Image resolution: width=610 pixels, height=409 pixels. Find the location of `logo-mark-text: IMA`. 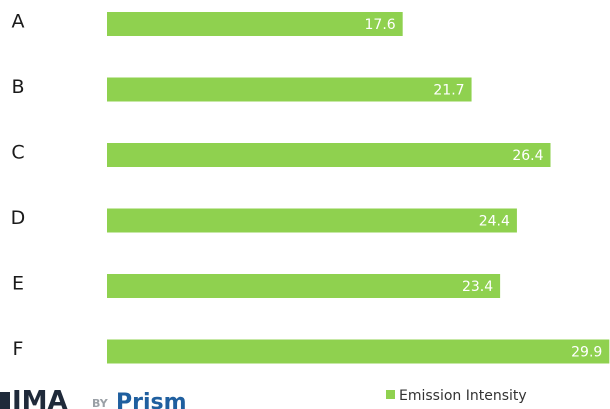

logo-mark-text: IMA is located at coordinates (40, 397).